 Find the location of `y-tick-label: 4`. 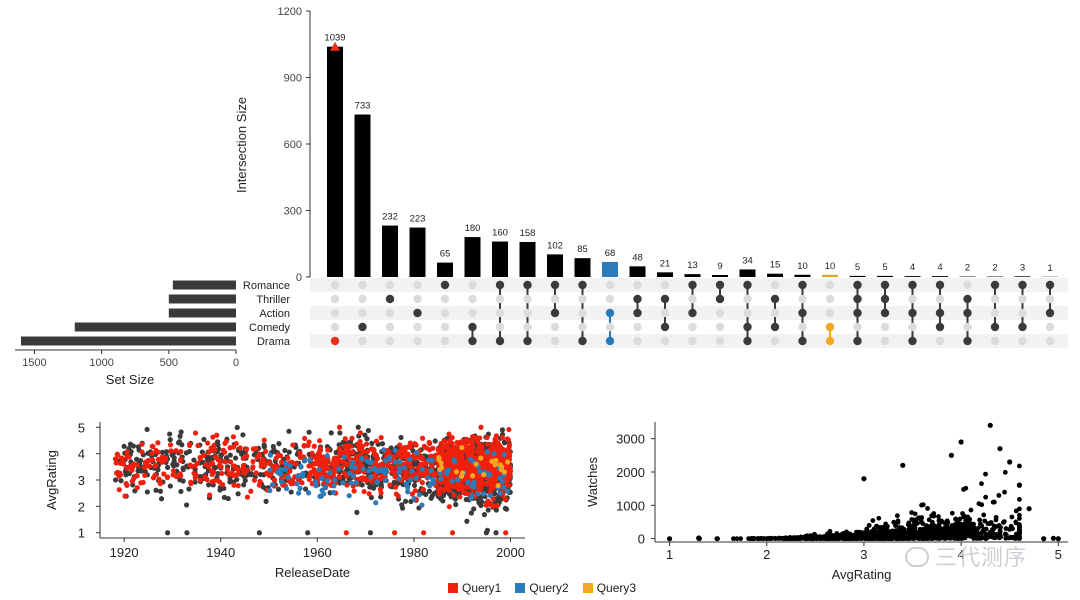

y-tick-label: 4 is located at coordinates (81, 454).